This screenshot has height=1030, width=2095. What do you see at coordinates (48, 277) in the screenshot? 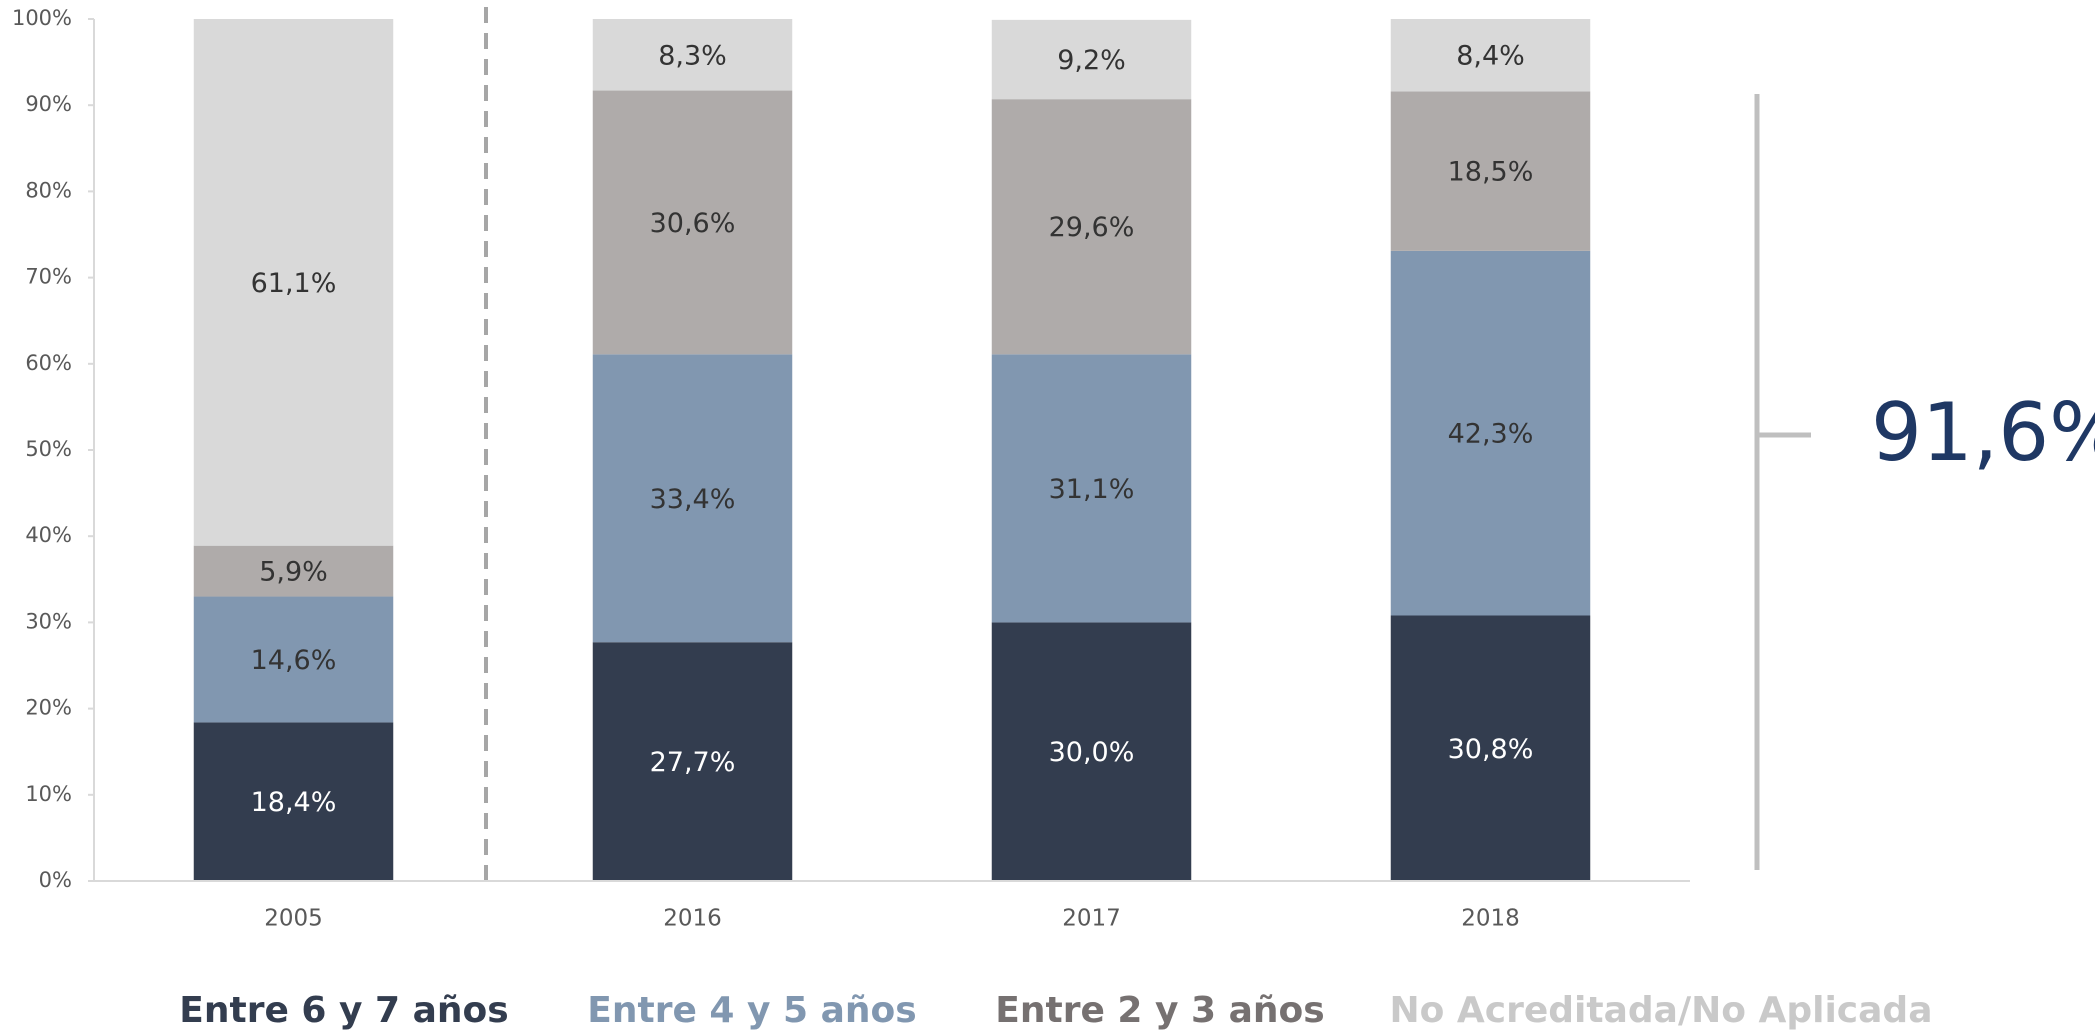
I see `y-tick-label: 70%` at bounding box center [48, 277].